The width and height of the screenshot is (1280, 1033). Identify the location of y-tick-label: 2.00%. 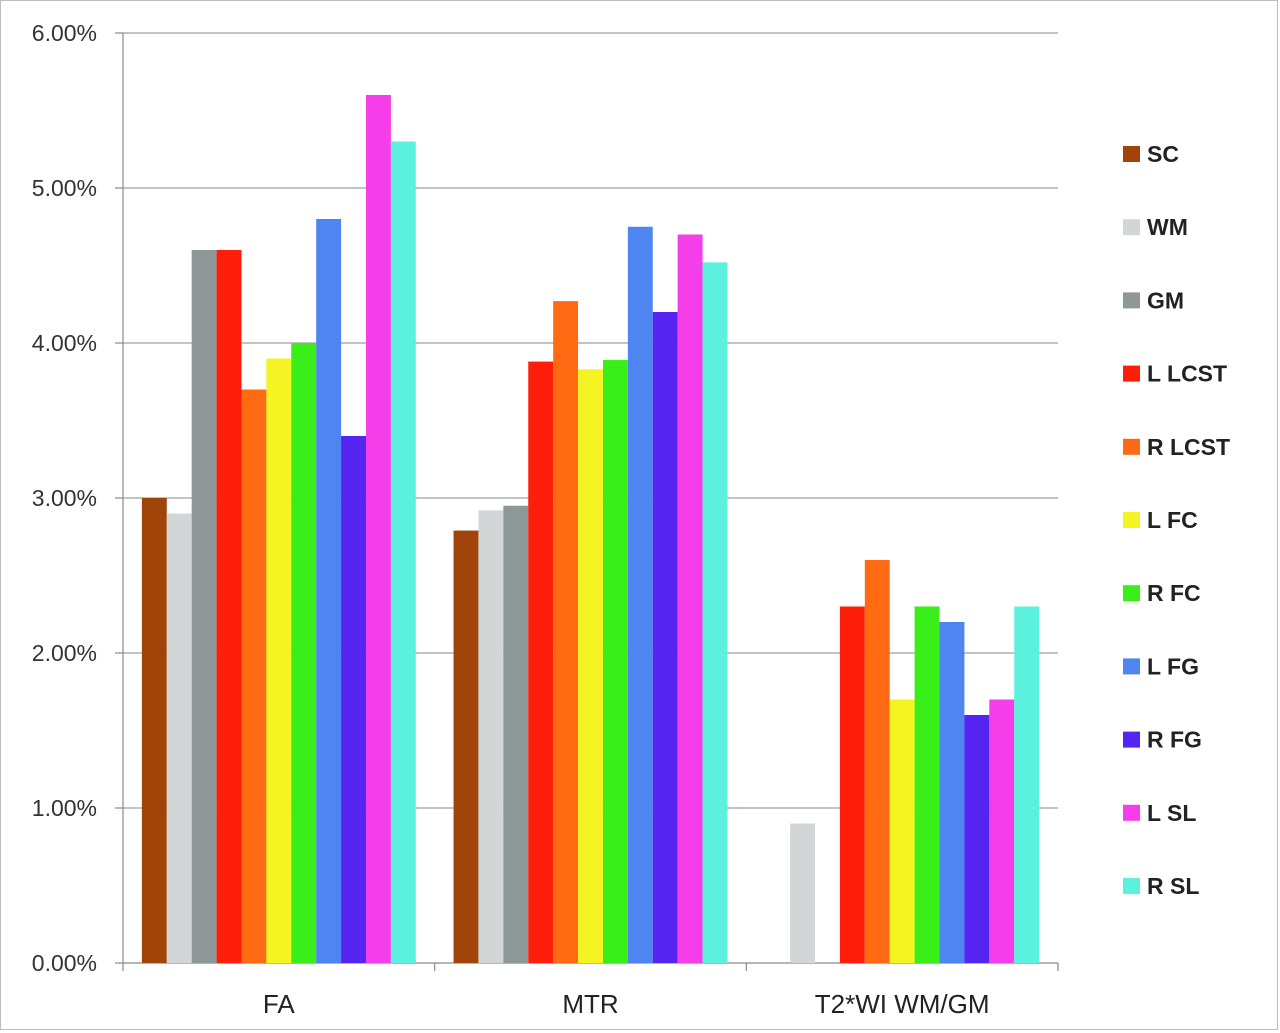
(64, 653).